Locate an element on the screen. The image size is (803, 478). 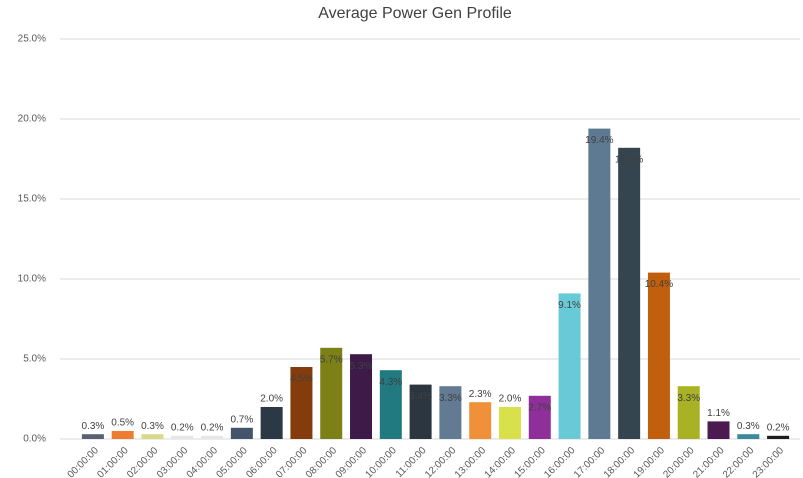
y-tick-label: 10.0% is located at coordinates (32, 279).